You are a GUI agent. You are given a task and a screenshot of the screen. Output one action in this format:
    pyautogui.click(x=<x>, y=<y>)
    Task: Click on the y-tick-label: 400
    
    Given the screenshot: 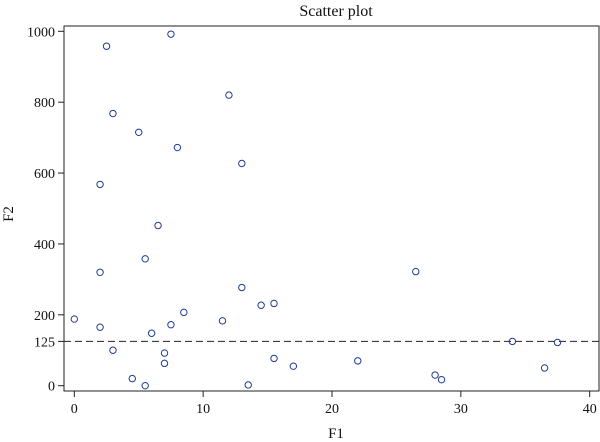 What is the action you would take?
    pyautogui.click(x=44, y=245)
    